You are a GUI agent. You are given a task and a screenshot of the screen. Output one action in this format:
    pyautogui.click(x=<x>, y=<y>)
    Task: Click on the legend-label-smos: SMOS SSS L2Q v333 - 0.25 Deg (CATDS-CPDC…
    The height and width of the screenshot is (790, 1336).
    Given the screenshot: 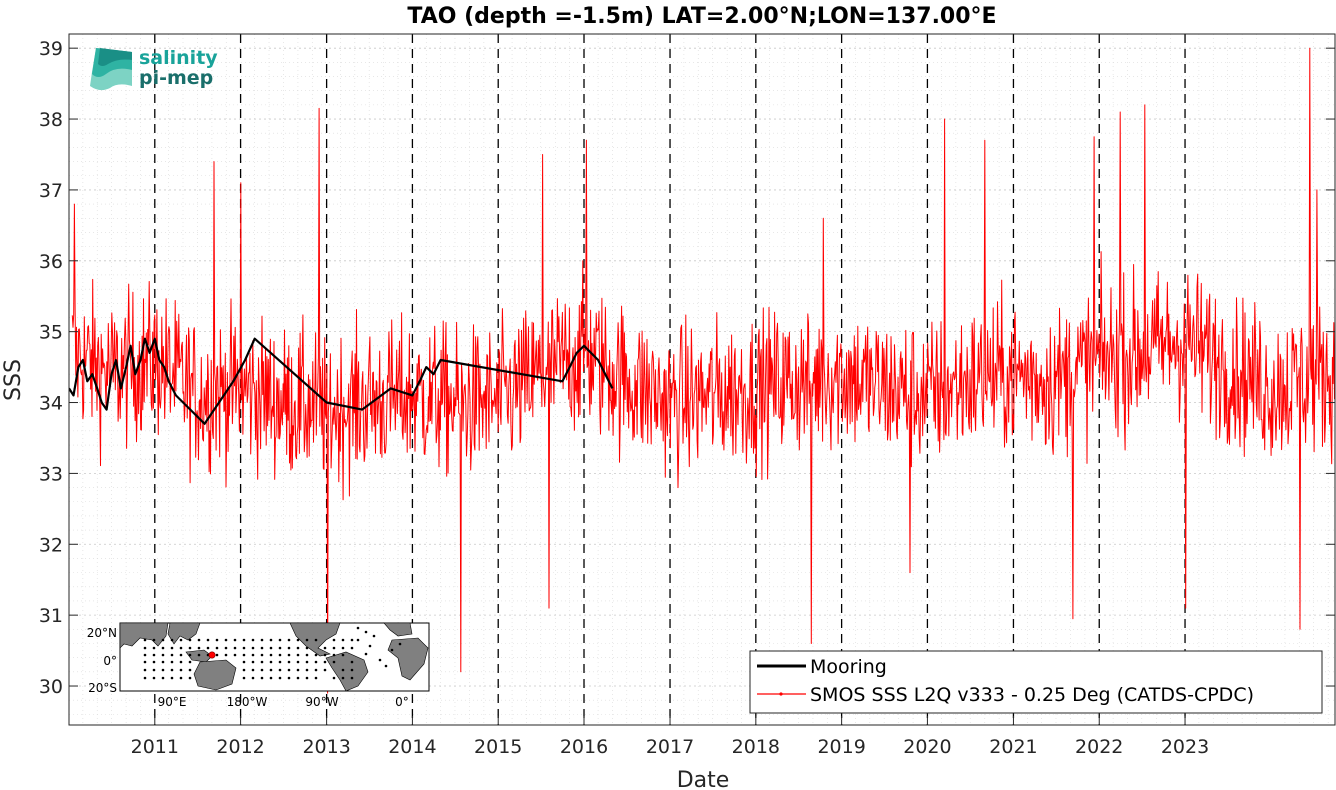 What is the action you would take?
    pyautogui.click(x=1032, y=695)
    